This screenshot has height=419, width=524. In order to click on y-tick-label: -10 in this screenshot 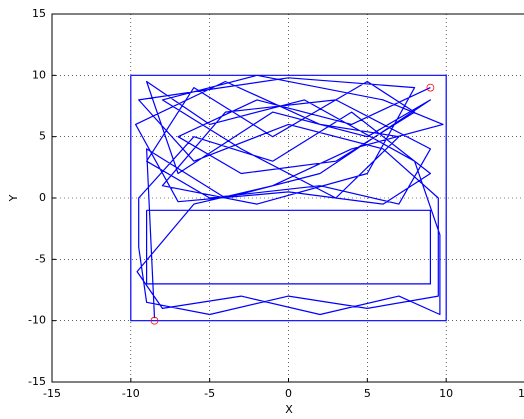, I will do `click(37, 320)`.